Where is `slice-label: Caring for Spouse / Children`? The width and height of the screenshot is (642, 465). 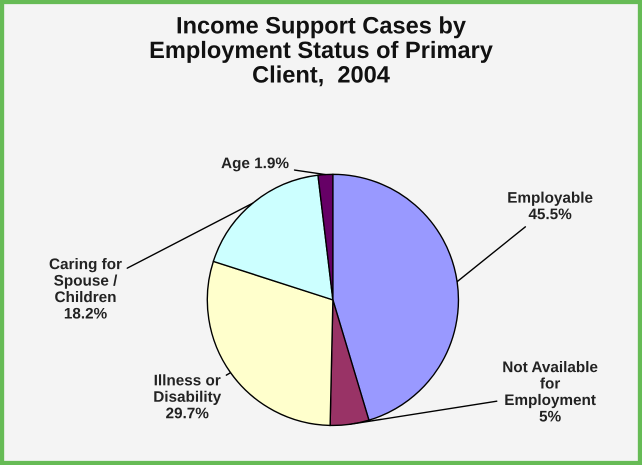
slice-label: Caring for Spouse / Children is located at coordinates (86, 280).